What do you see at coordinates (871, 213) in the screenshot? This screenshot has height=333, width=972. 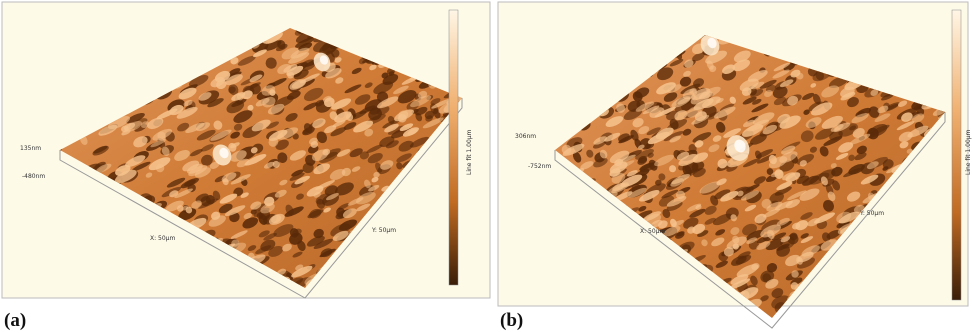 I see `y-axis-label: Y: 50µm` at bounding box center [871, 213].